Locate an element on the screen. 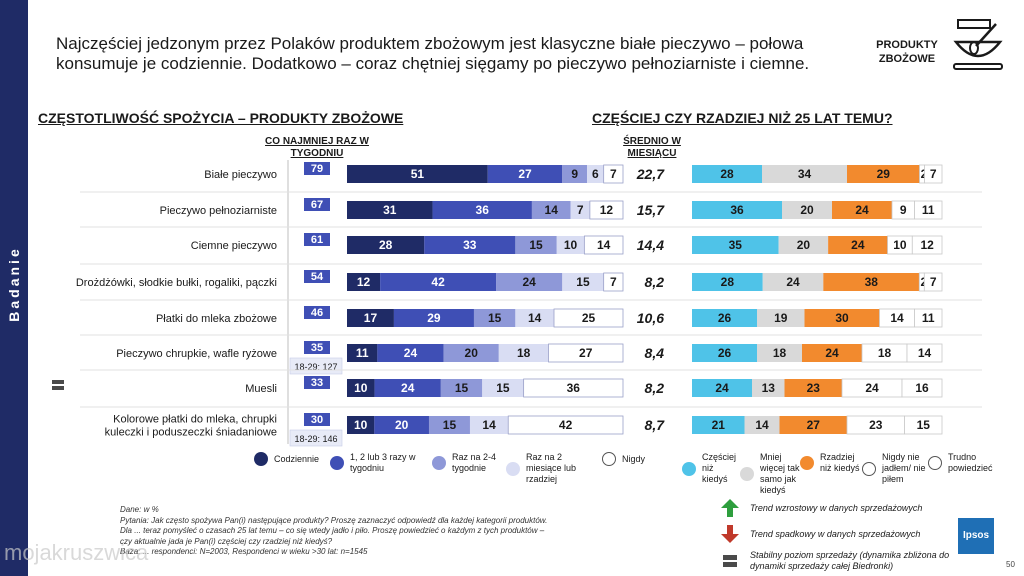  legend-right-label: Mniej więcej tak samo jak kiedyś is located at coordinates (780, 473).